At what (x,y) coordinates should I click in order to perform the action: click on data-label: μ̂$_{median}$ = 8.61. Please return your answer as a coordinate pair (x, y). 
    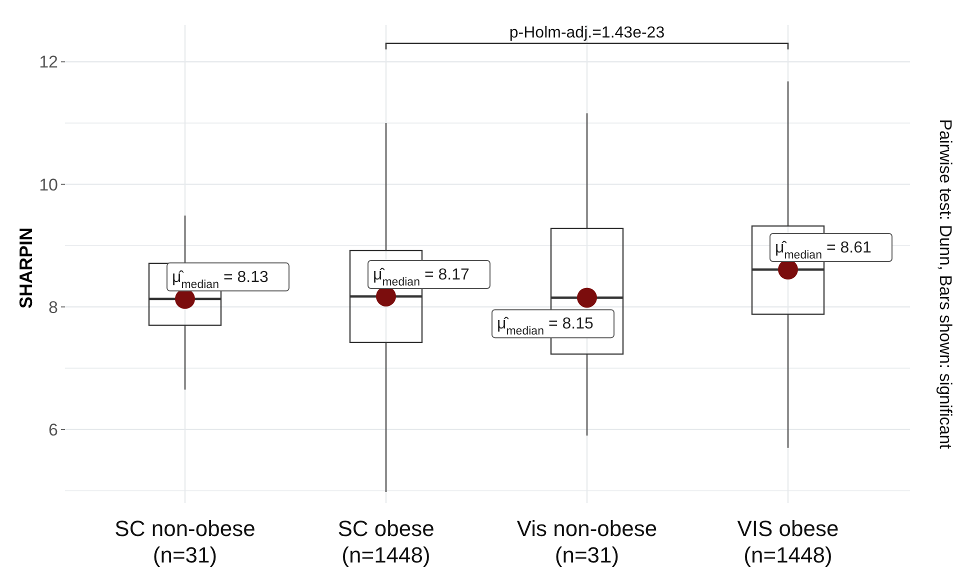
    Looking at the image, I should click on (823, 251).